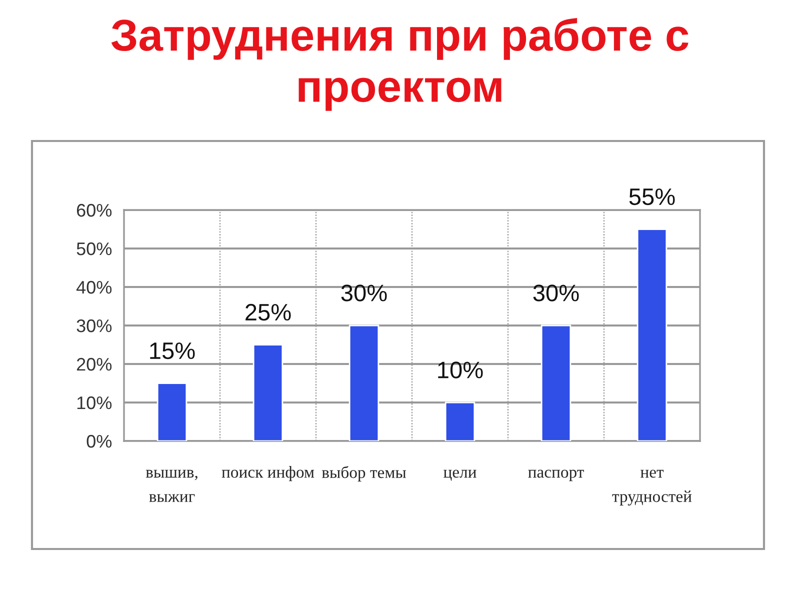  I want to click on x-tick-label: выбор темы, so click(364, 474).